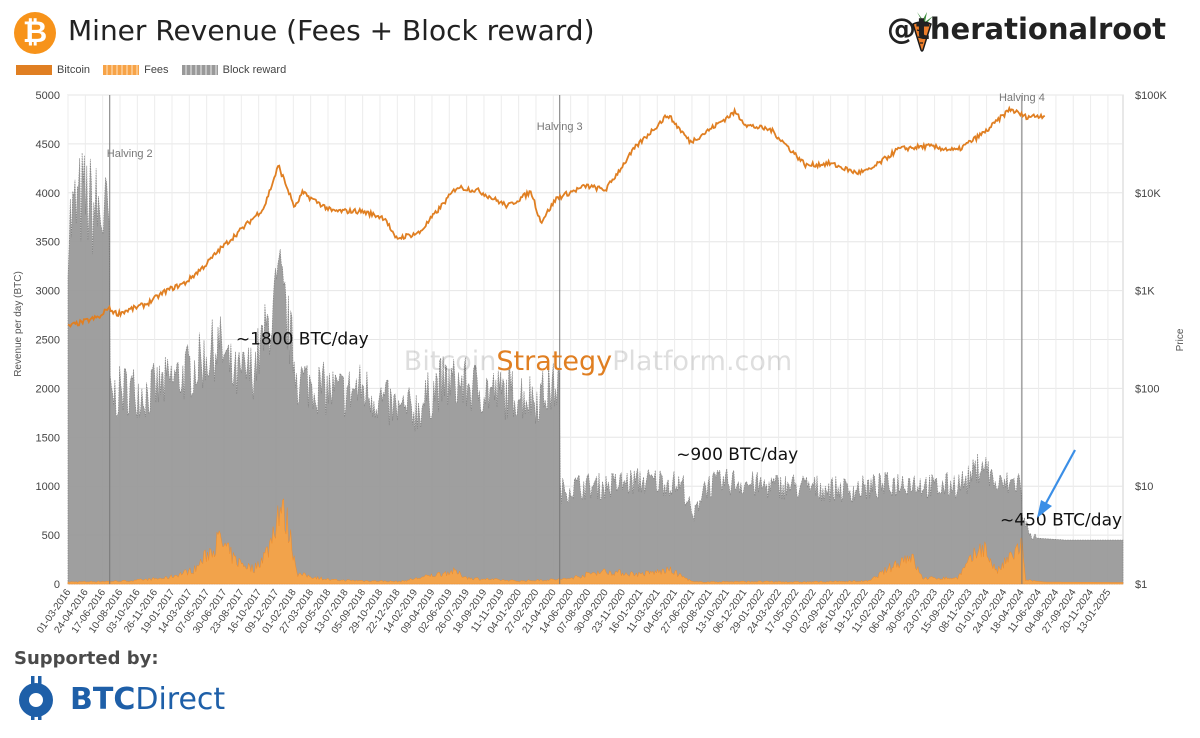 This screenshot has width=1200, height=738. What do you see at coordinates (57, 585) in the screenshot?
I see `y-tick-label: 0` at bounding box center [57, 585].